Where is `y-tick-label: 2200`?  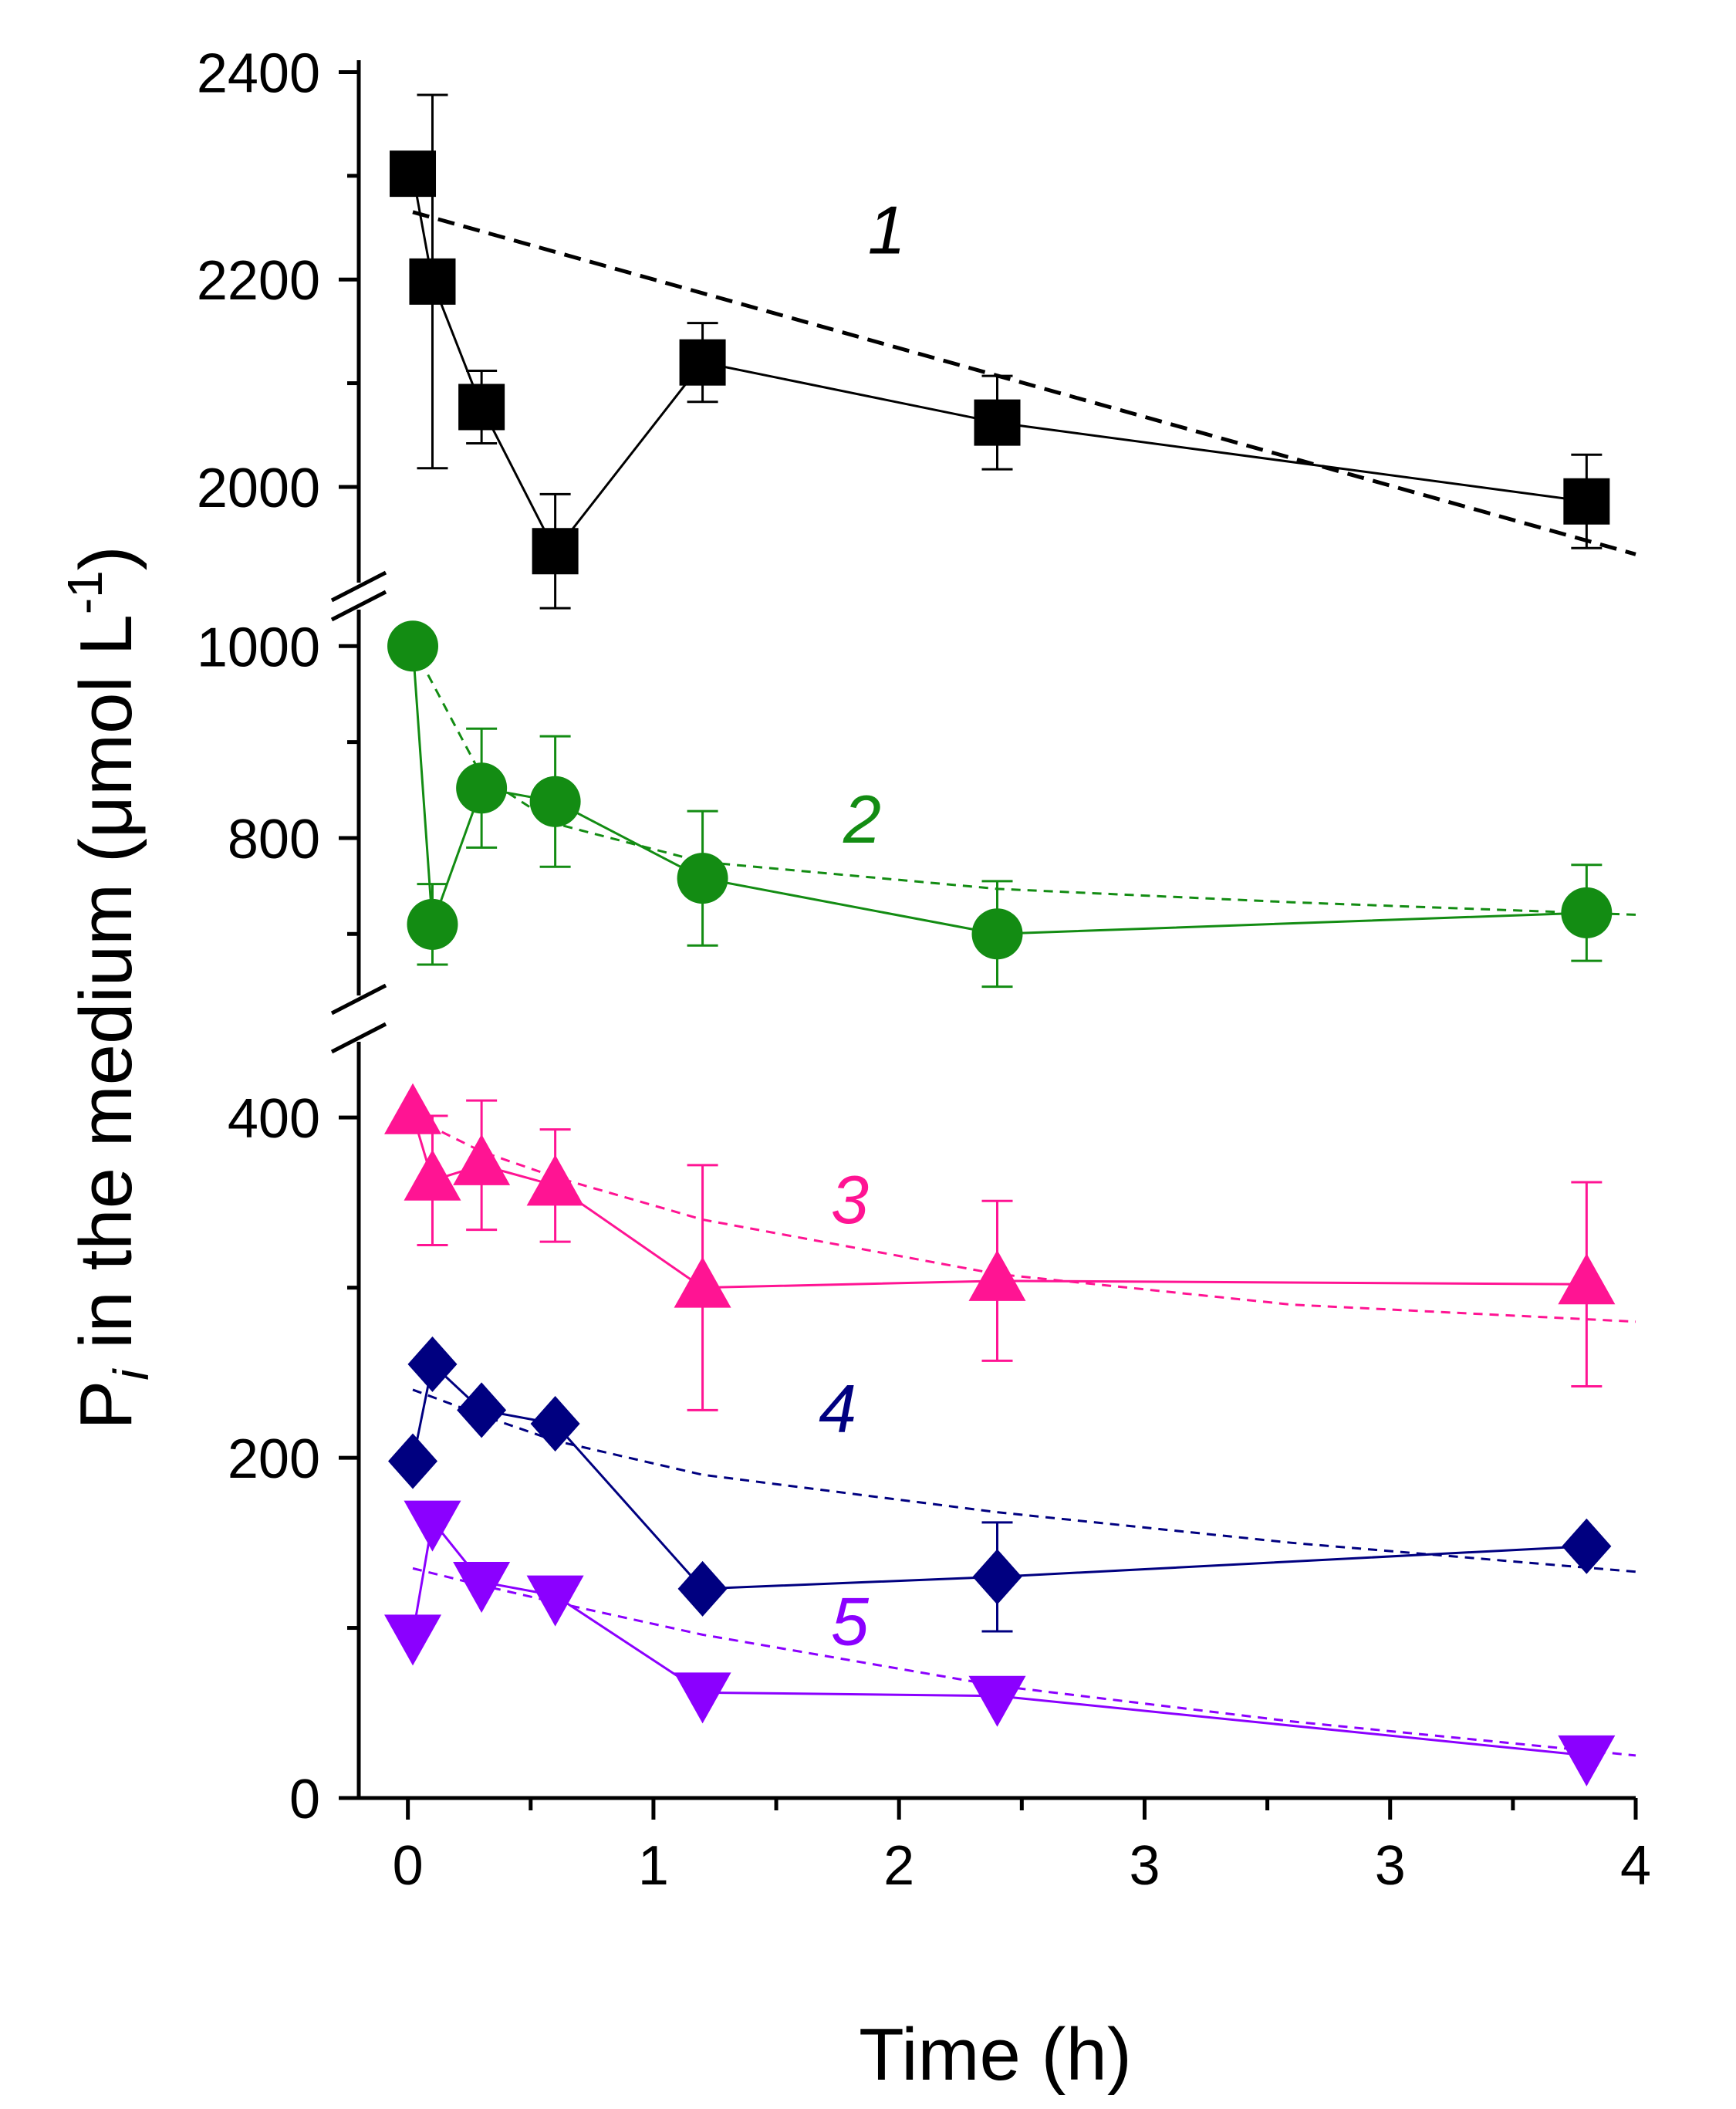 y-tick-label: 2200 is located at coordinates (258, 281).